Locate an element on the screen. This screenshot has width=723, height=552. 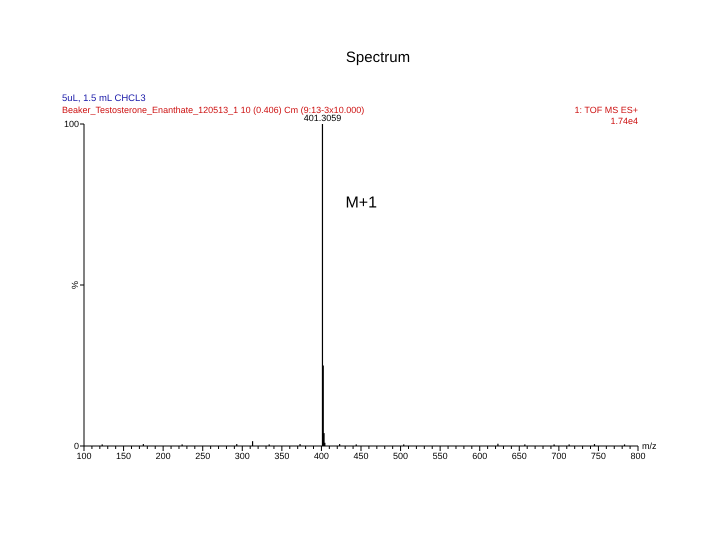
x-tick-label: 450 is located at coordinates (361, 456).